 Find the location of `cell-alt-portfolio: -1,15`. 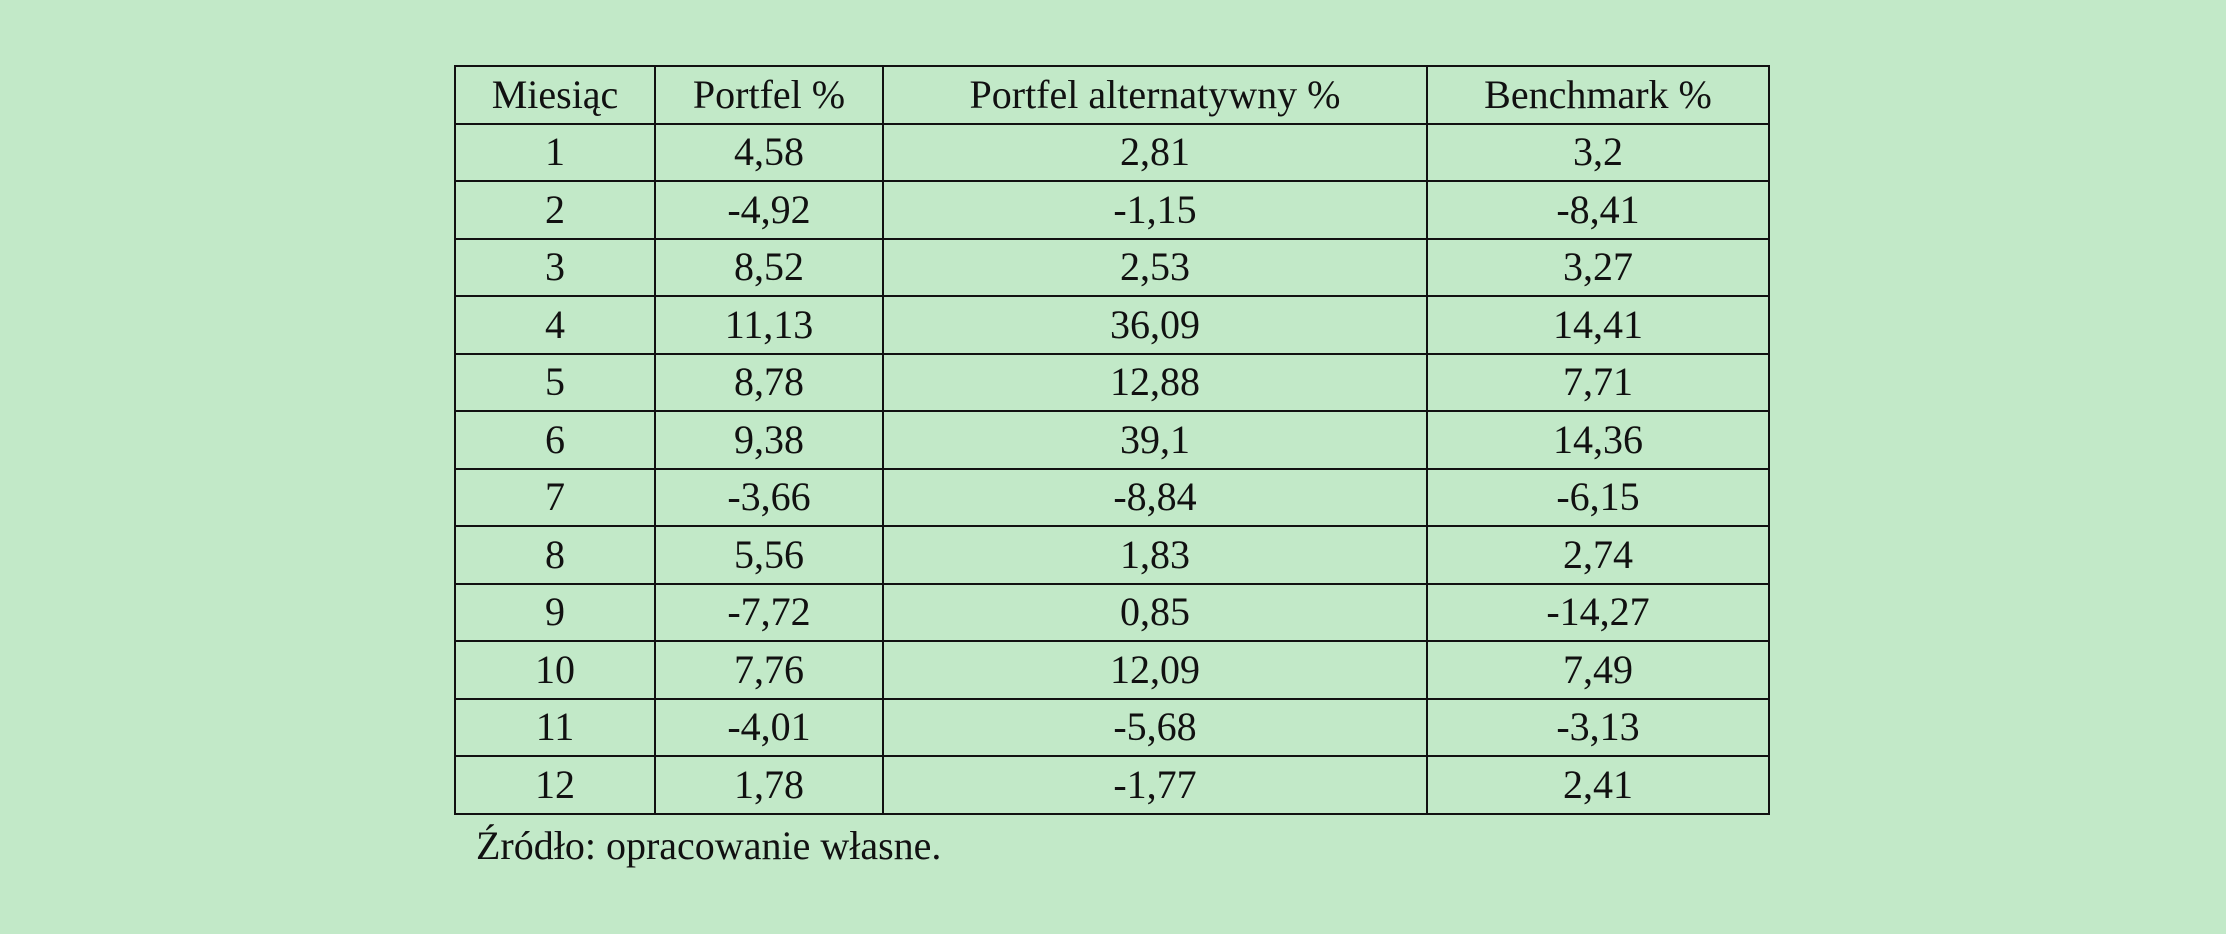

cell-alt-portfolio: -1,15 is located at coordinates (1155, 210).